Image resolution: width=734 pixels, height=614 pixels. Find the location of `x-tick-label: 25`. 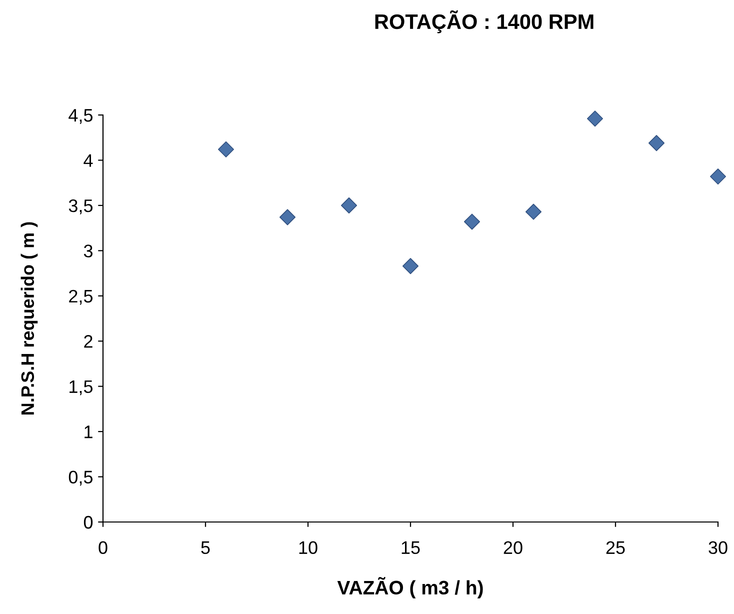

x-tick-label: 25 is located at coordinates (615, 547).